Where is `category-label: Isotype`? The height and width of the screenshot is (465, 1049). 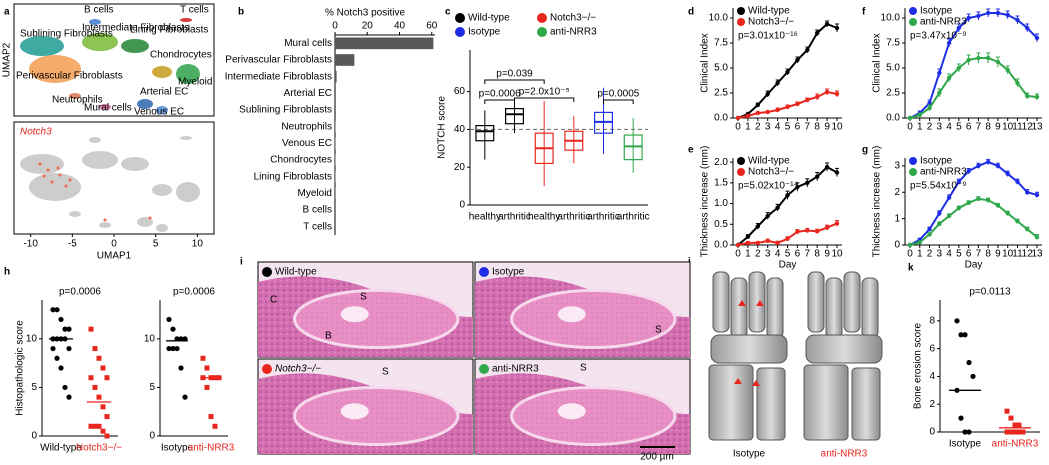
category-label: Isotype is located at coordinates (965, 444).